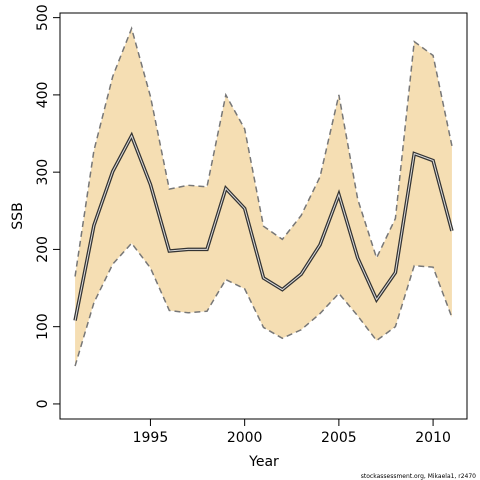 The height and width of the screenshot is (480, 480). What do you see at coordinates (263, 462) in the screenshot?
I see `x-axis-label: Year` at bounding box center [263, 462].